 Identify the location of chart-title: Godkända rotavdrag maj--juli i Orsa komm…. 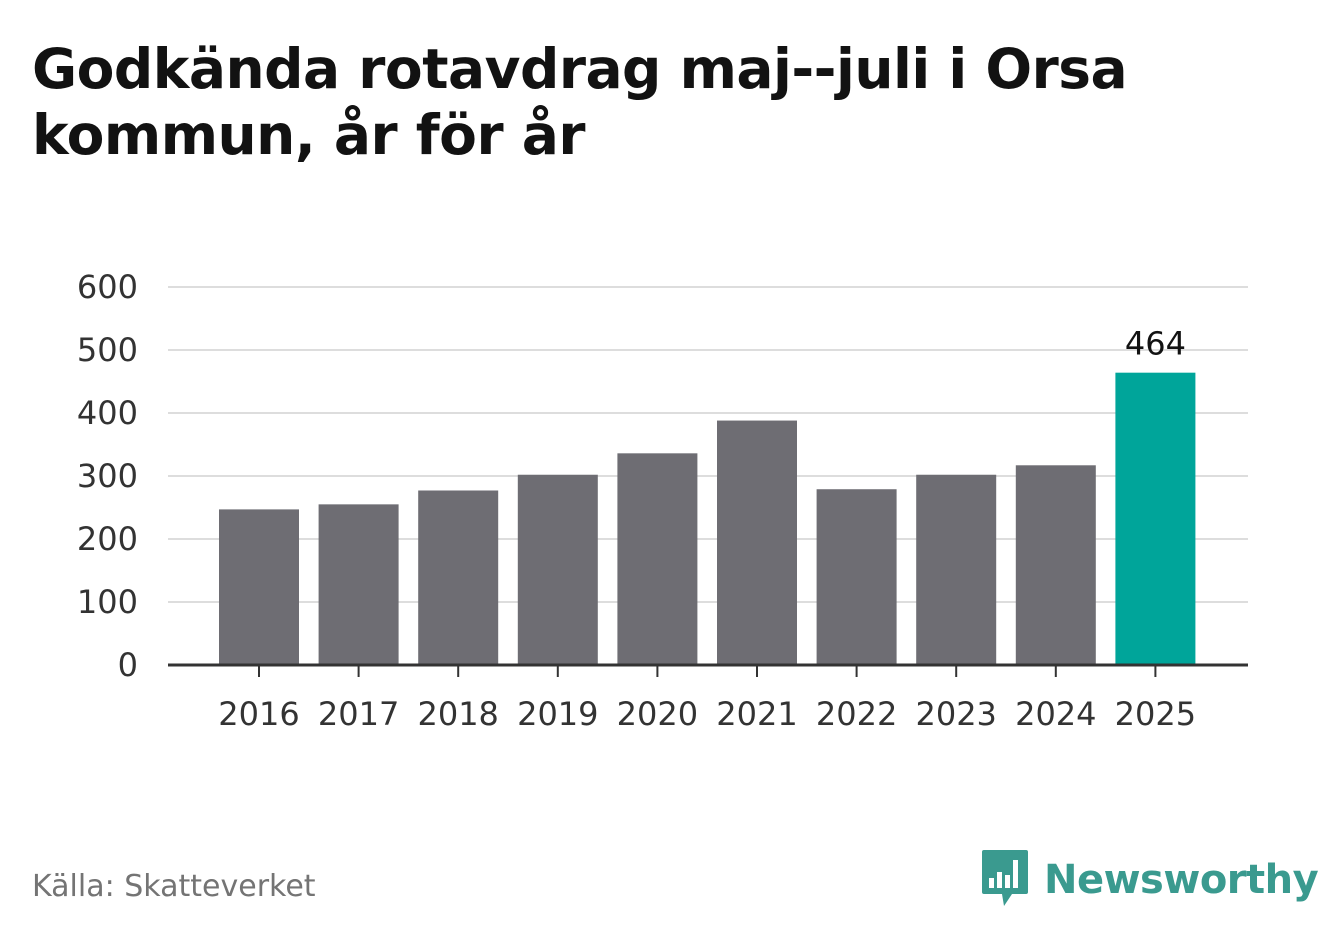
(580, 102).